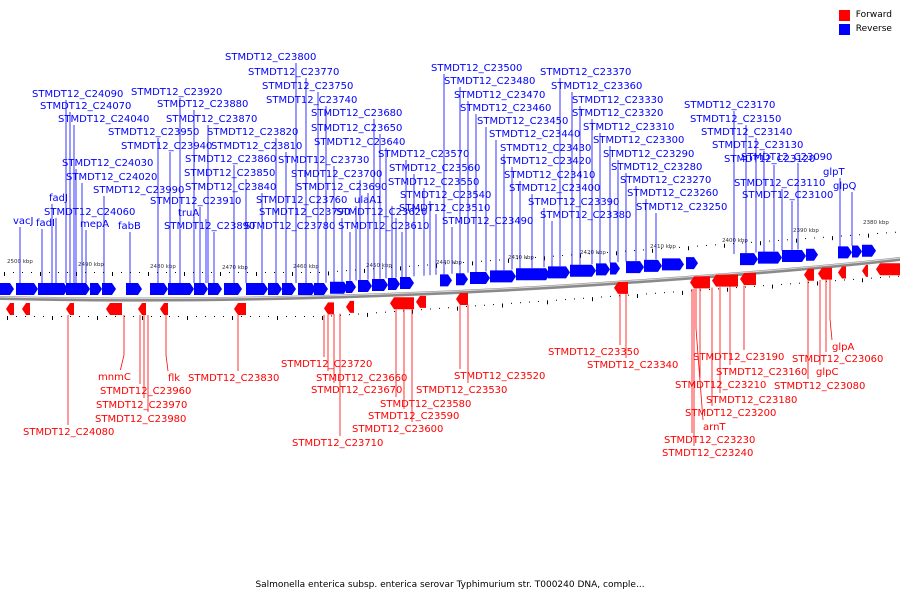 This screenshot has height=600, width=900. Describe the element at coordinates (140, 419) in the screenshot. I see `forward-gene-label: STMDT12_C23980` at that location.